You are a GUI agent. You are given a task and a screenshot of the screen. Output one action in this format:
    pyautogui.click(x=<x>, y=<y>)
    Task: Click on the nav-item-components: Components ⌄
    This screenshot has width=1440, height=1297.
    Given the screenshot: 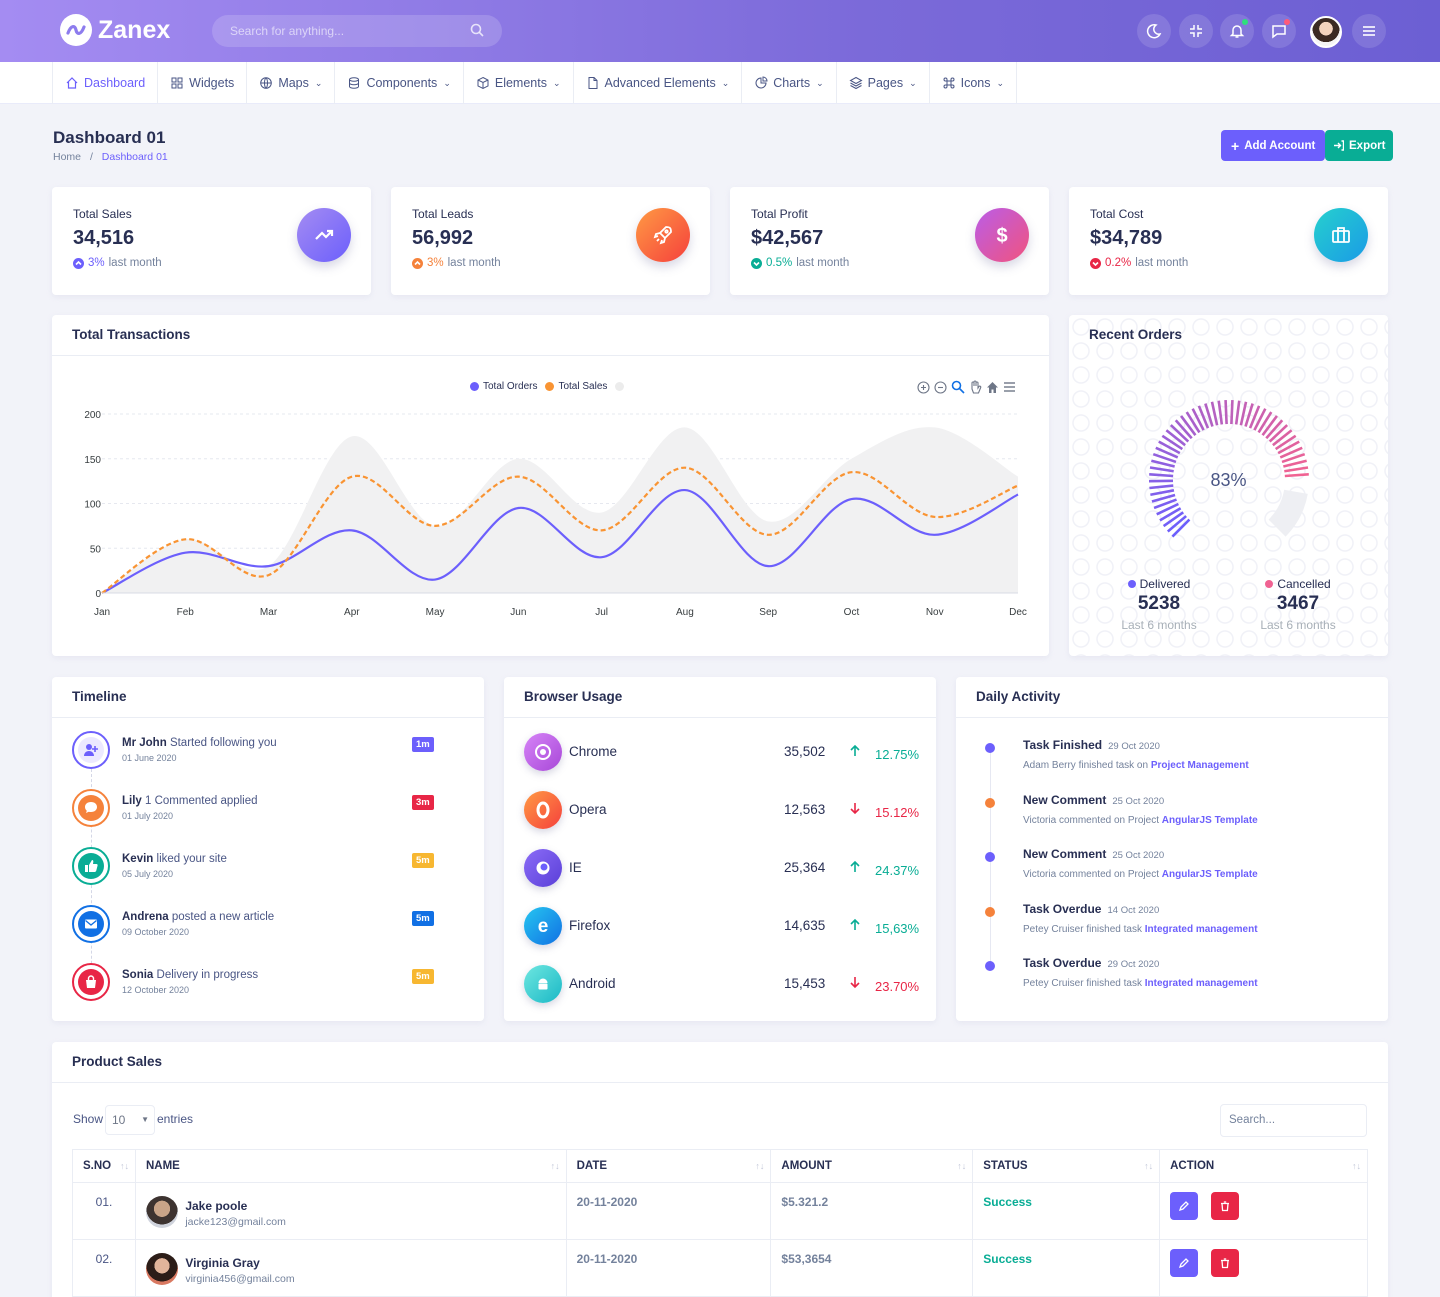 What is the action you would take?
    pyautogui.click(x=399, y=83)
    